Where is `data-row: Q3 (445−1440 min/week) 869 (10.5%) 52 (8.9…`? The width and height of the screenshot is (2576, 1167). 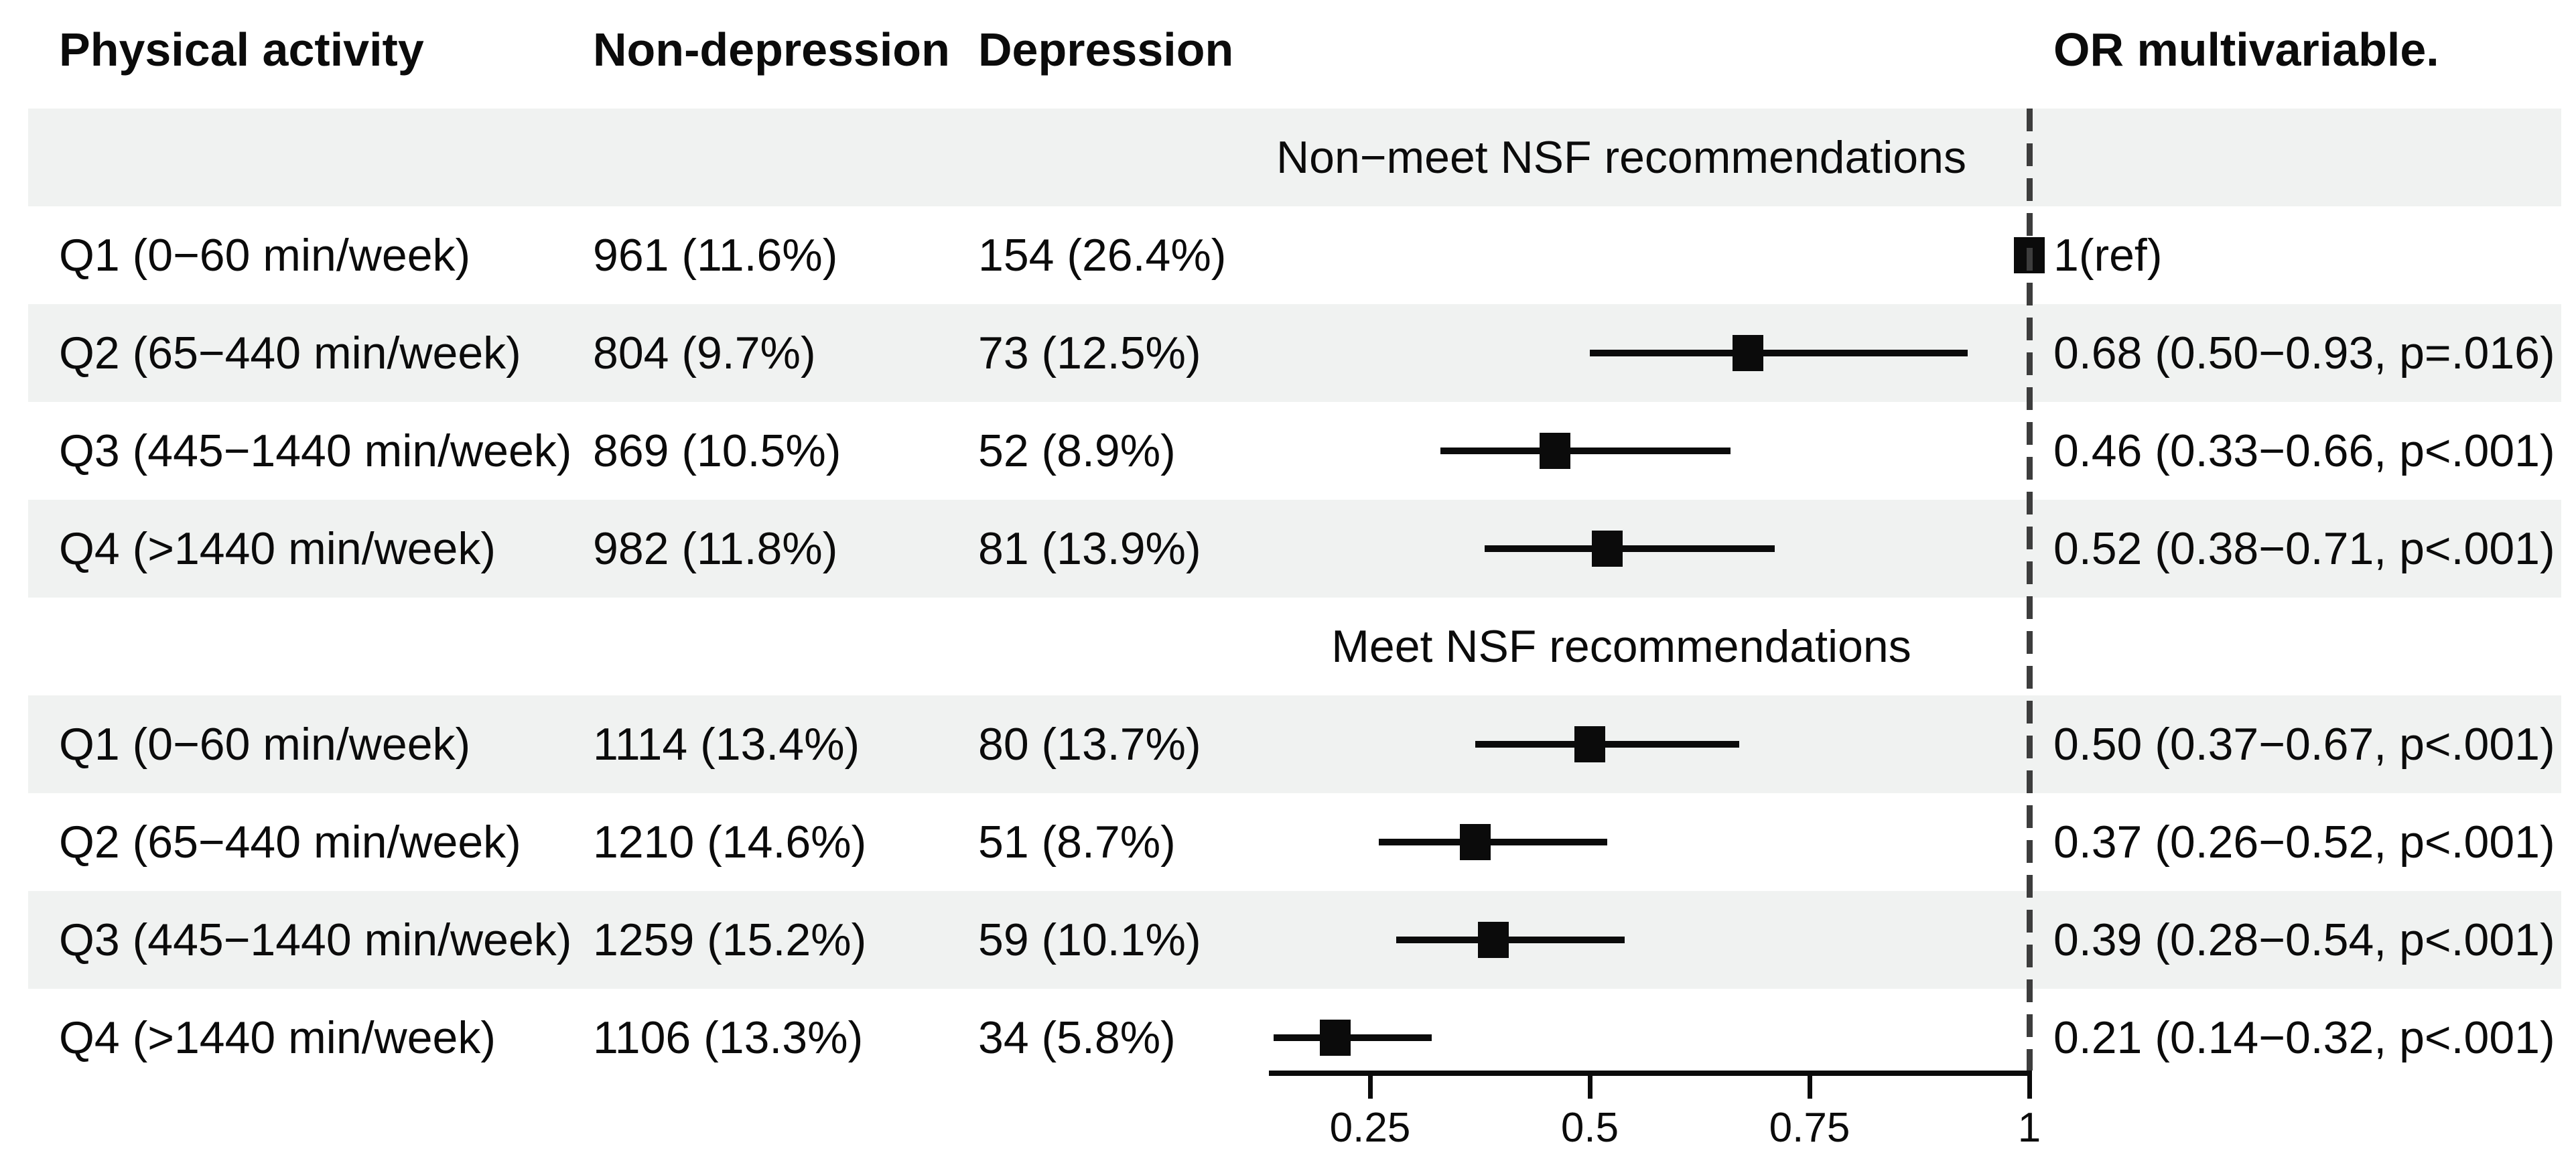
data-row: Q3 (445−1440 min/week) 869 (10.5%) 52 (8.9… is located at coordinates (1288, 451).